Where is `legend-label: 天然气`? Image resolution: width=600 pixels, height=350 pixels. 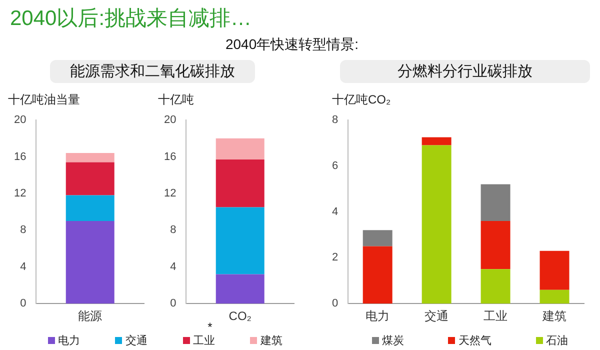
legend-label: 天然气 is located at coordinates (475, 341).